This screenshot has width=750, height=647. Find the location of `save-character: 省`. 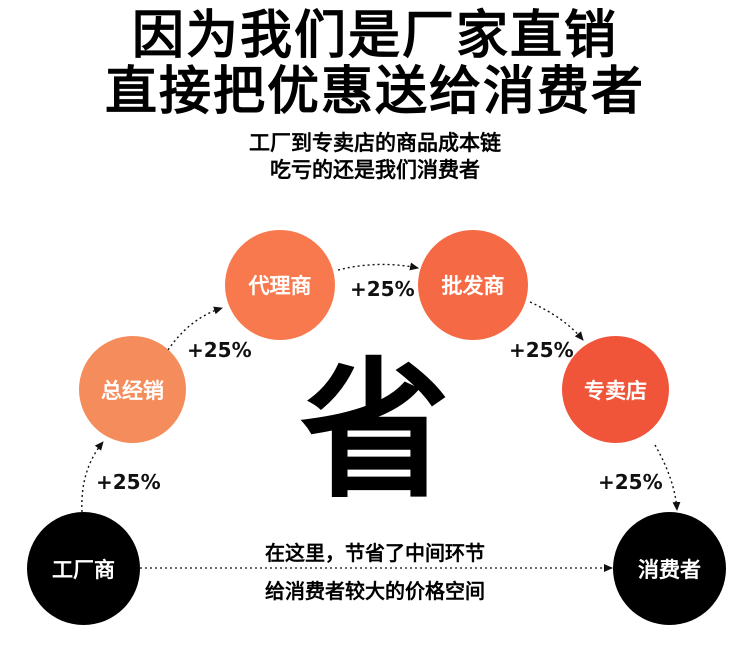

save-character: 省 is located at coordinates (375, 432).